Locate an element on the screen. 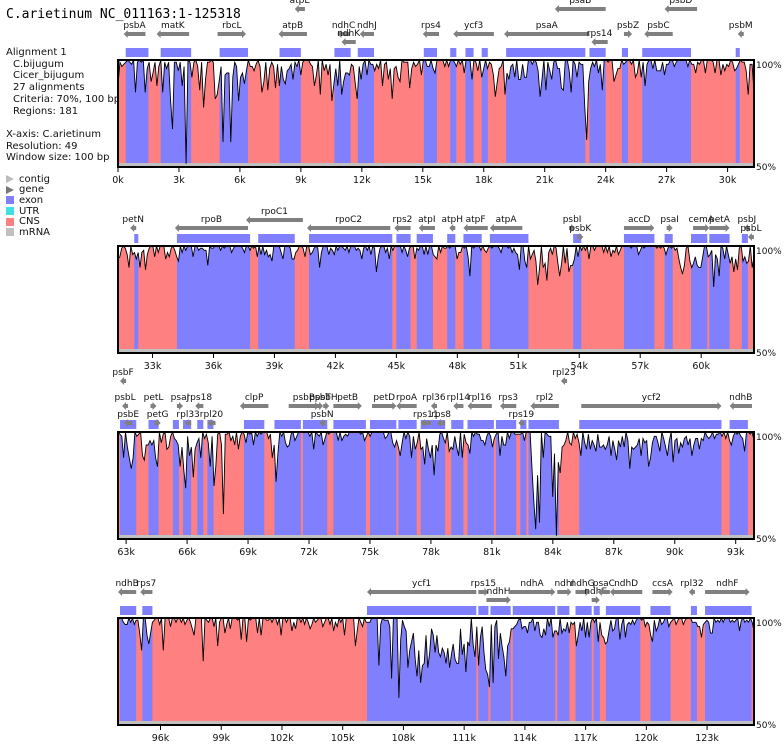 The width and height of the screenshot is (784, 749). gene-psbF: psbF is located at coordinates (123, 376).